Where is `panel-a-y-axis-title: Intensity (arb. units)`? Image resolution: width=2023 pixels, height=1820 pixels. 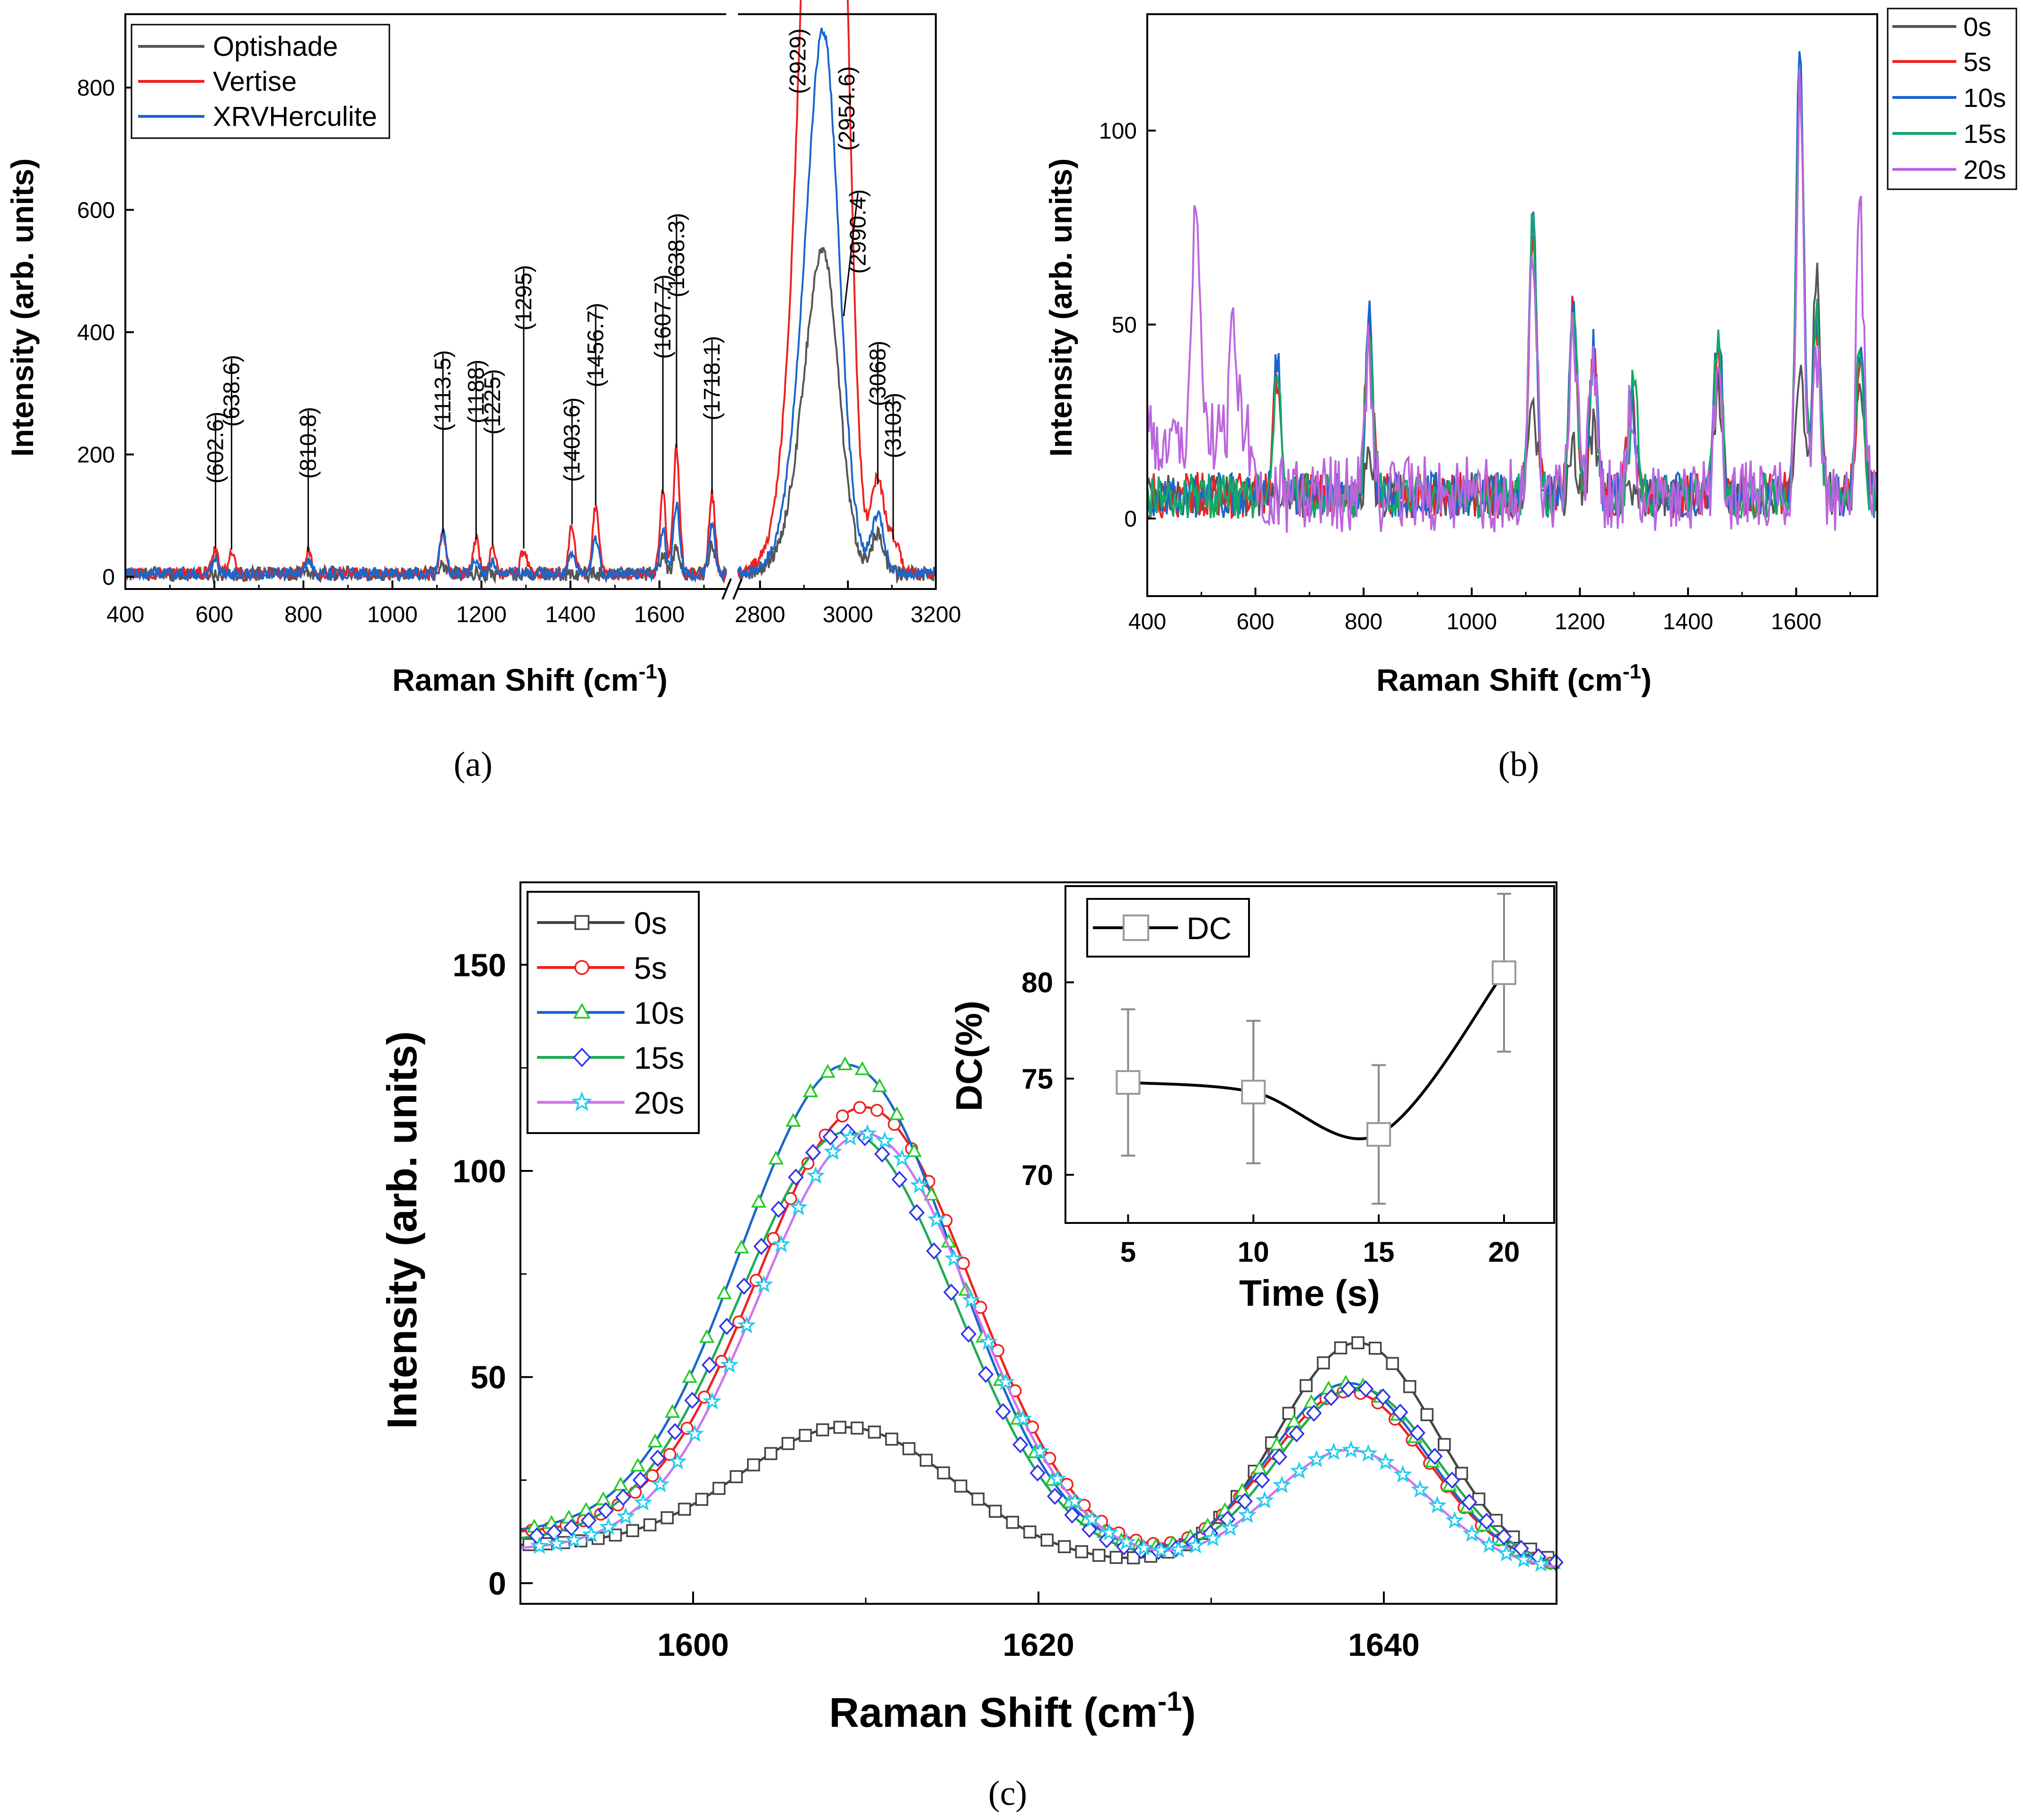 panel-a-y-axis-title: Intensity (arb. units) is located at coordinates (23, 307).